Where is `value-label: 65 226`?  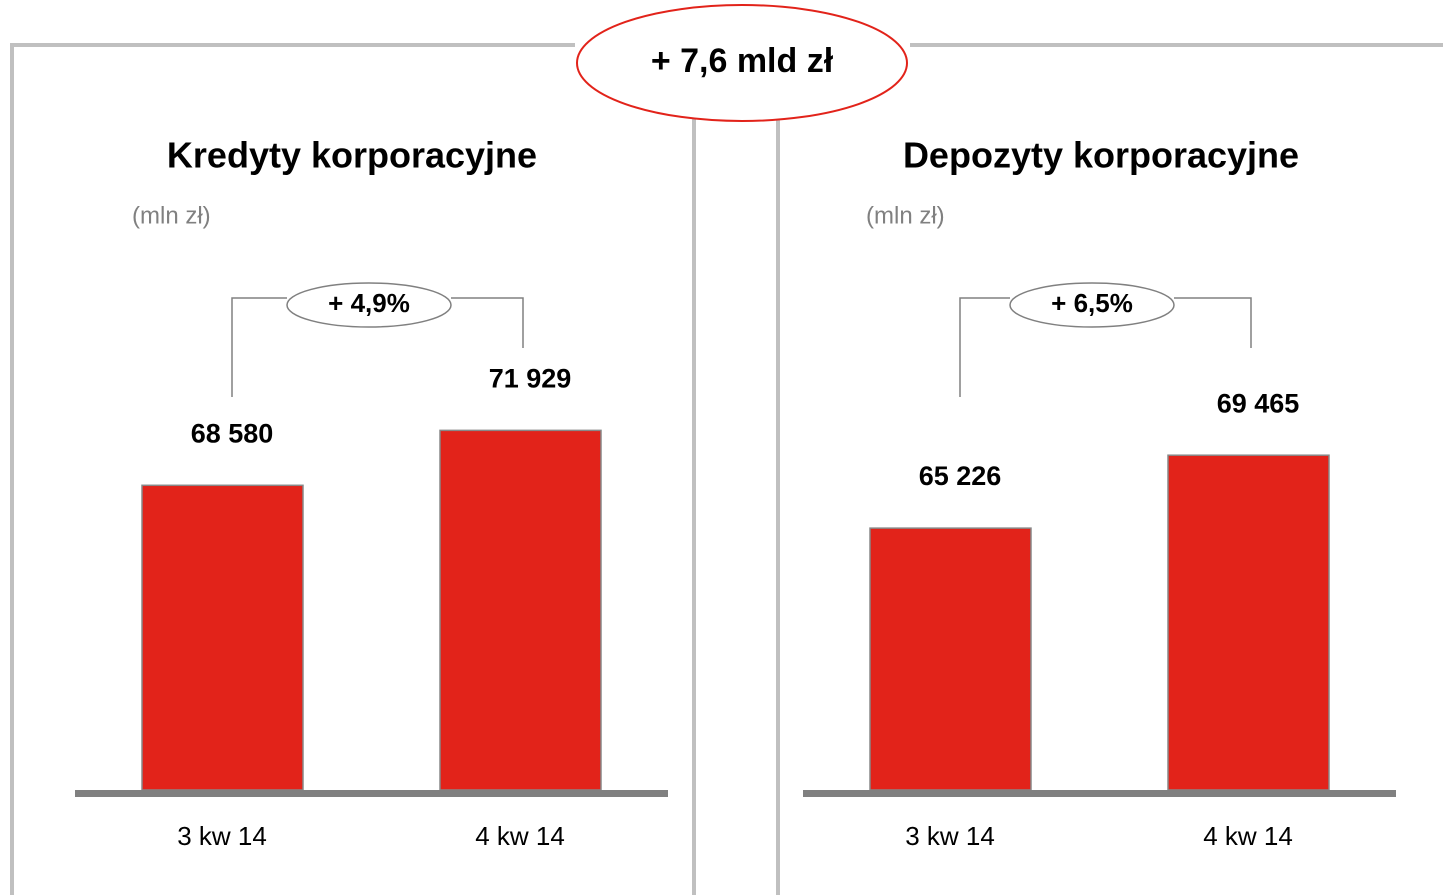 value-label: 65 226 is located at coordinates (960, 476).